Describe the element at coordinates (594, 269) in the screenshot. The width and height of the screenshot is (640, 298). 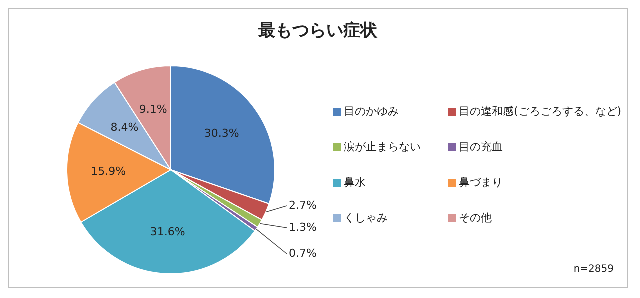
I see `text: n=2859` at that location.